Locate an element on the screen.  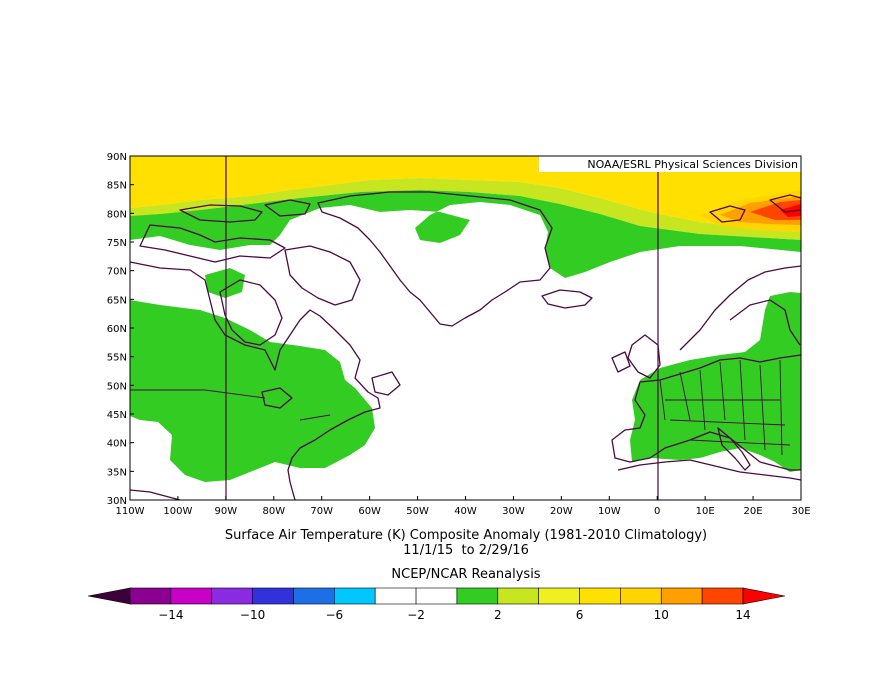
anomaly-red-patch is located at coordinates (790, 210).